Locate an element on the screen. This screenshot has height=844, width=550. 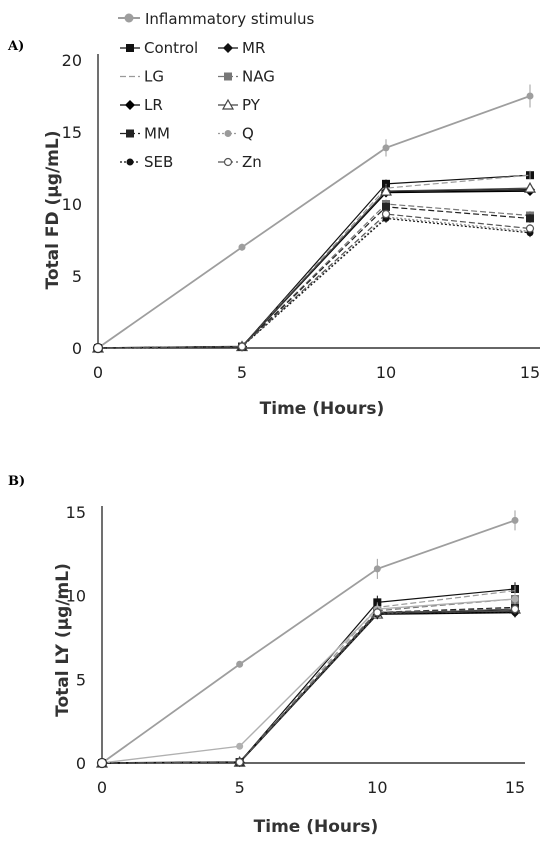
legend-entry-inflammatory-stimulus: Inflammatory stimulus is located at coordinates (216, 19).